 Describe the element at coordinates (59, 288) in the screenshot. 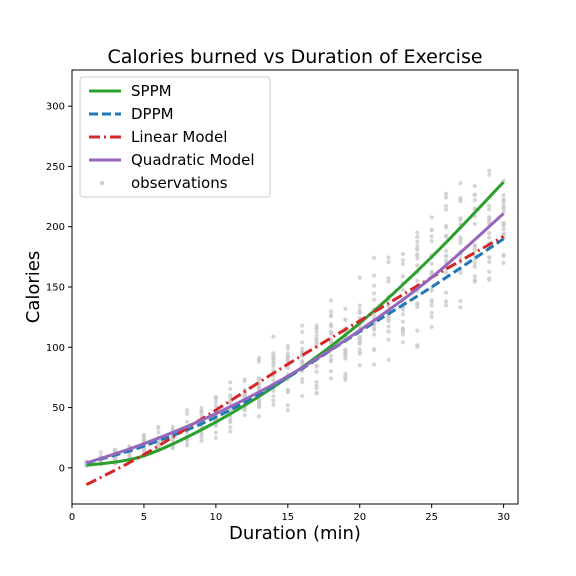

I see `y-axis-ticks: 0 50 100 150 200 250 300` at that location.